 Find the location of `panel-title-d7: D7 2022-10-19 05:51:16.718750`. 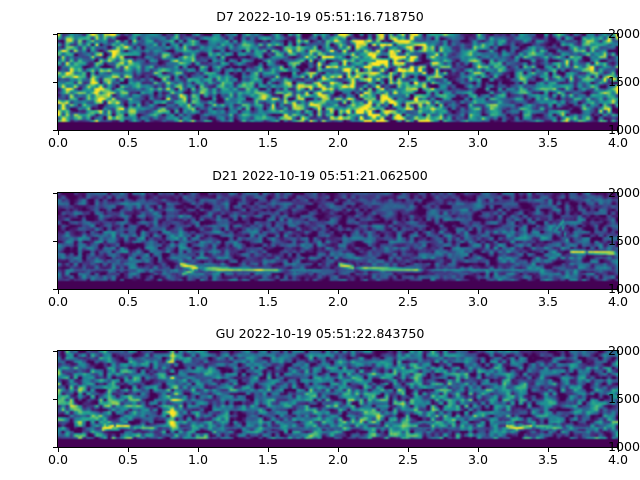

panel-title-d7: D7 2022-10-19 05:51:16.718750 is located at coordinates (320, 16).